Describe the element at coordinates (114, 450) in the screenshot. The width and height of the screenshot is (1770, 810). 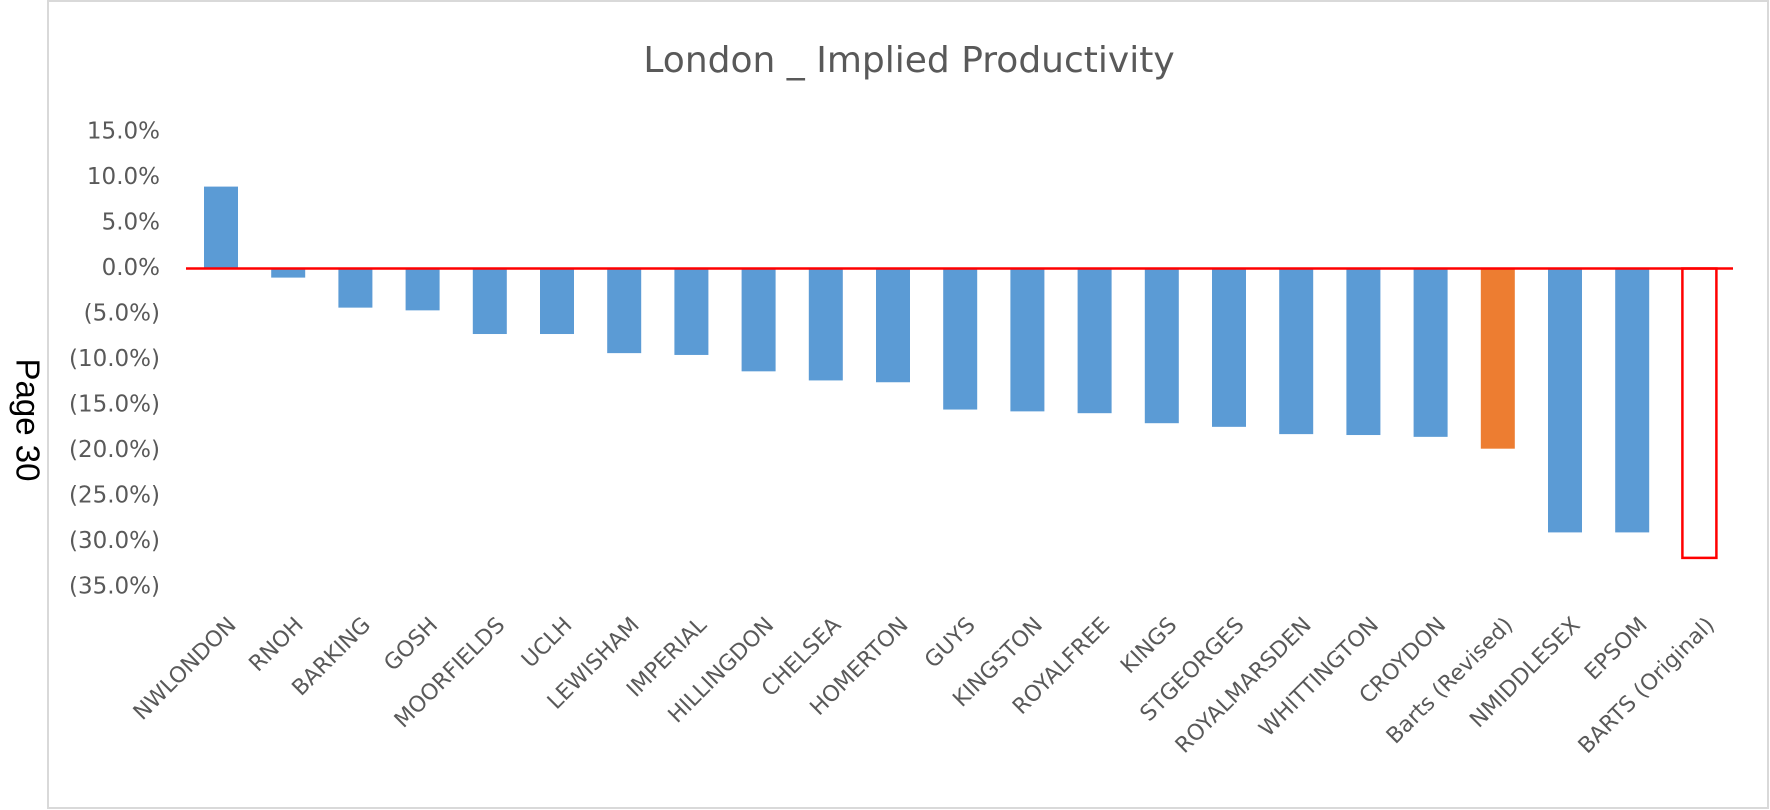
I see `y-tick-label: (20.0%)` at that location.